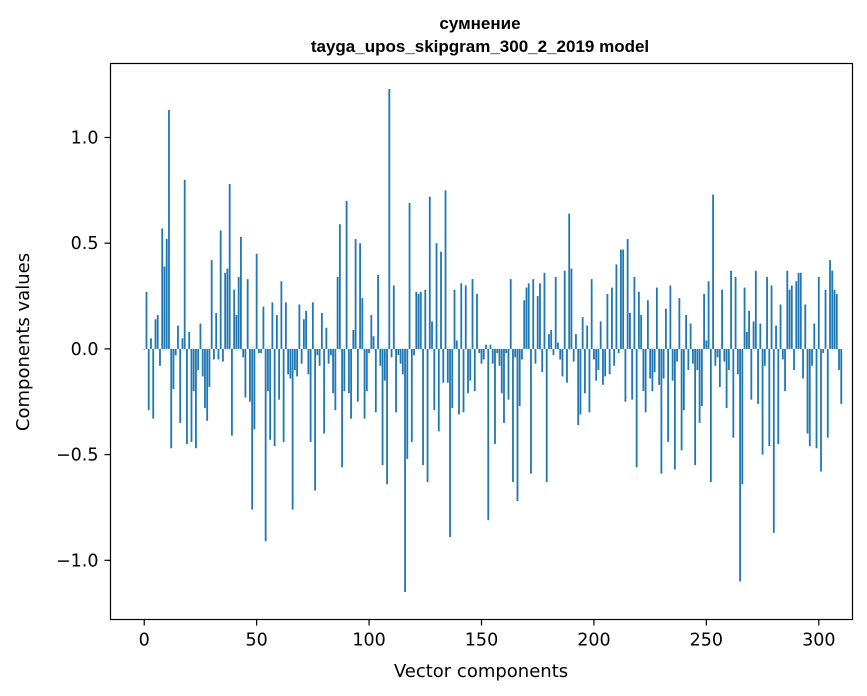  I want to click on x-tick-label: 300, so click(818, 641).